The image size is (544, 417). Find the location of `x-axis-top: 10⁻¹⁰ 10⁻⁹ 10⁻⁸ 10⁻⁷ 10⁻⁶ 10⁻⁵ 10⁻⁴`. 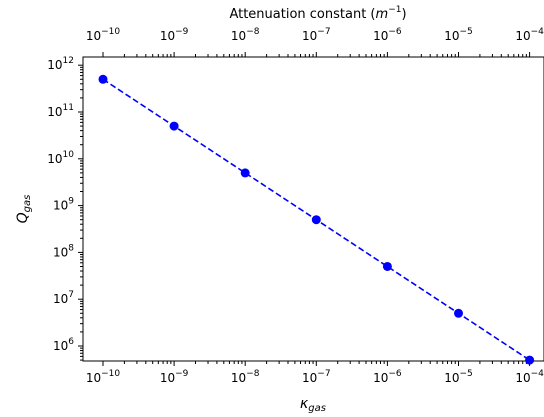

x-axis-top: 10⁻¹⁰ 10⁻⁹ 10⁻⁸ 10⁻⁷ 10⁻⁶ 10⁻⁵ 10⁻⁴ is located at coordinates (315, 42).